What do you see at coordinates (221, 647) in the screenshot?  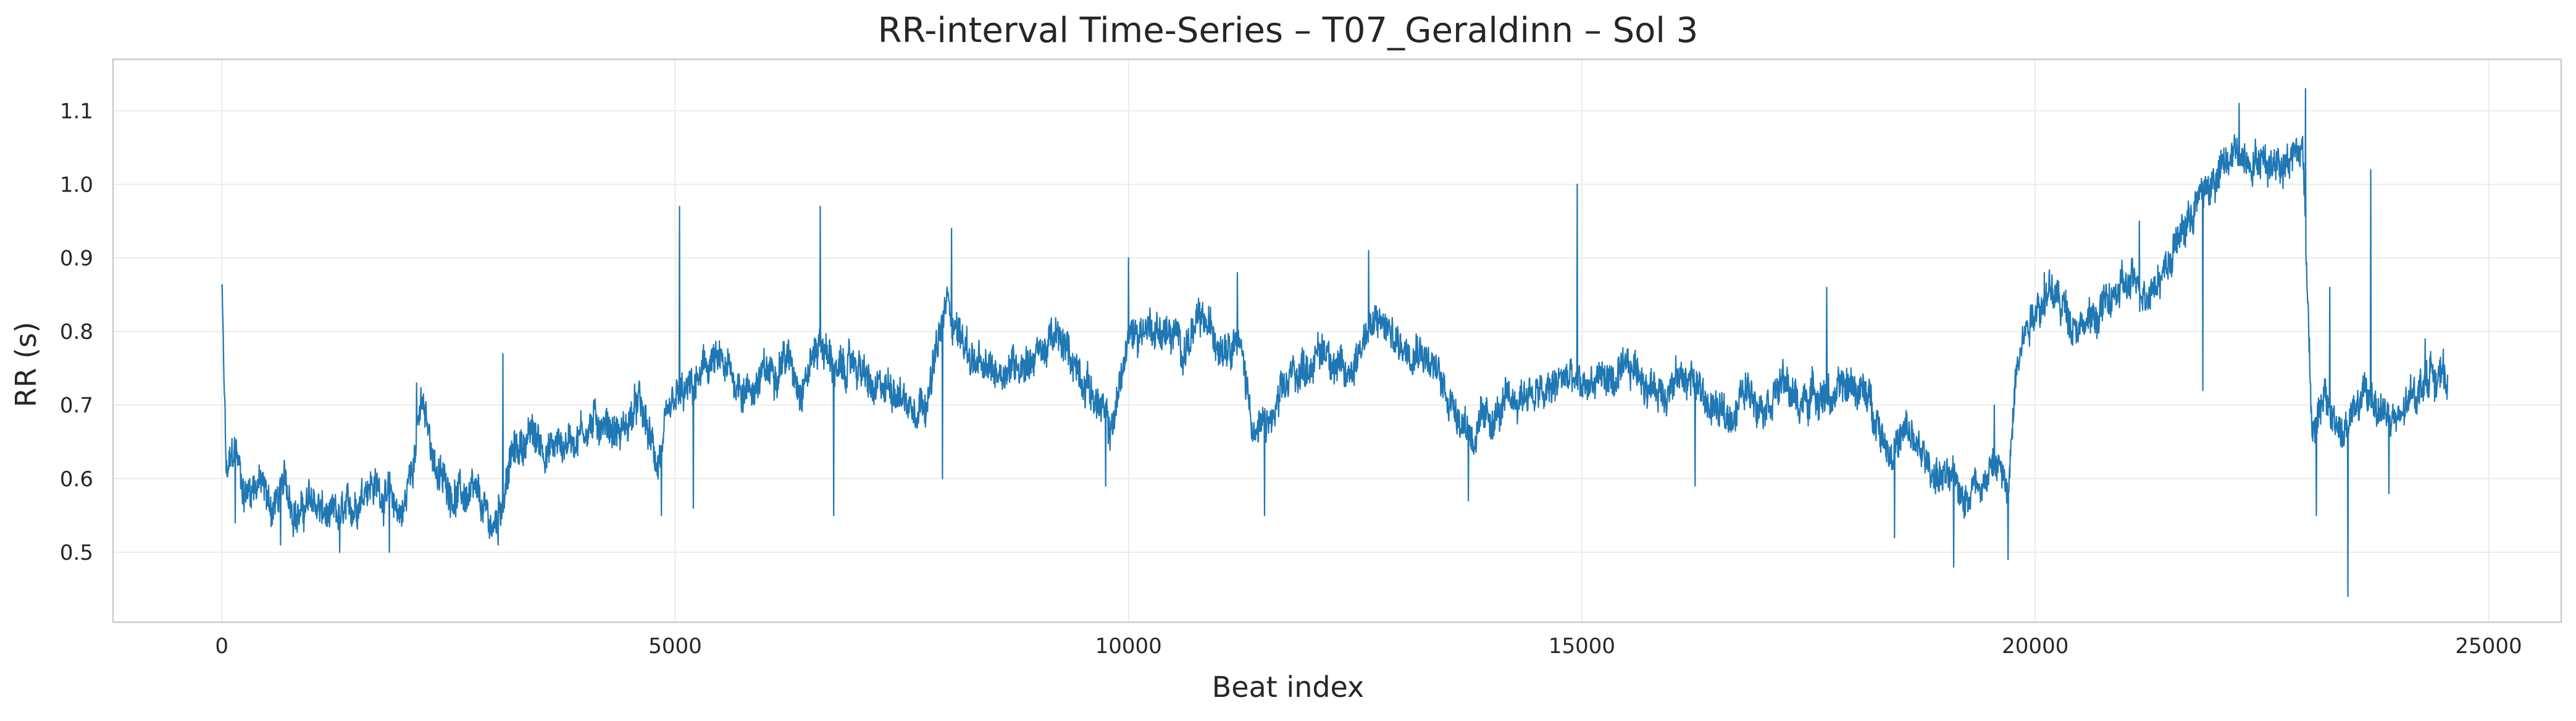 I see `x-tick-label: 0` at bounding box center [221, 647].